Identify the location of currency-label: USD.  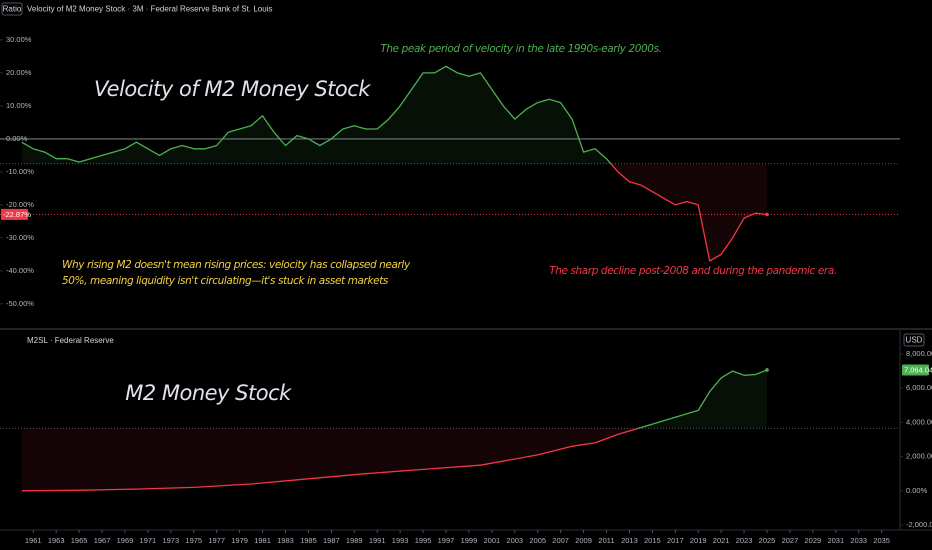
(914, 340).